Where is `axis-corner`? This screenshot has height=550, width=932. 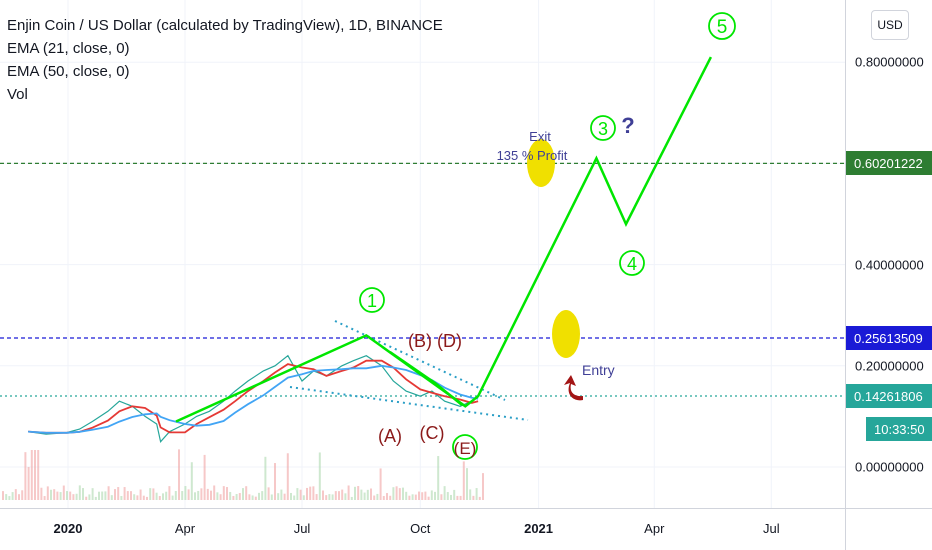 axis-corner is located at coordinates (888, 529).